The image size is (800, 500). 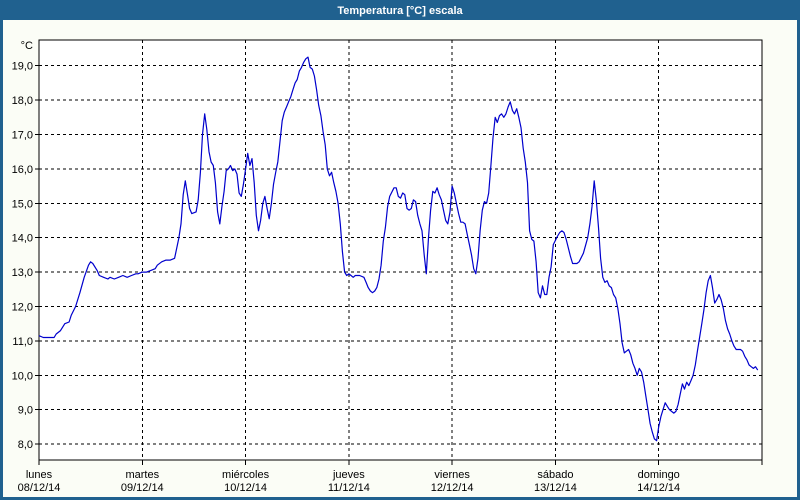 What do you see at coordinates (22, 136) in the screenshot?
I see `y-axis-tick-label: 17,0` at bounding box center [22, 136].